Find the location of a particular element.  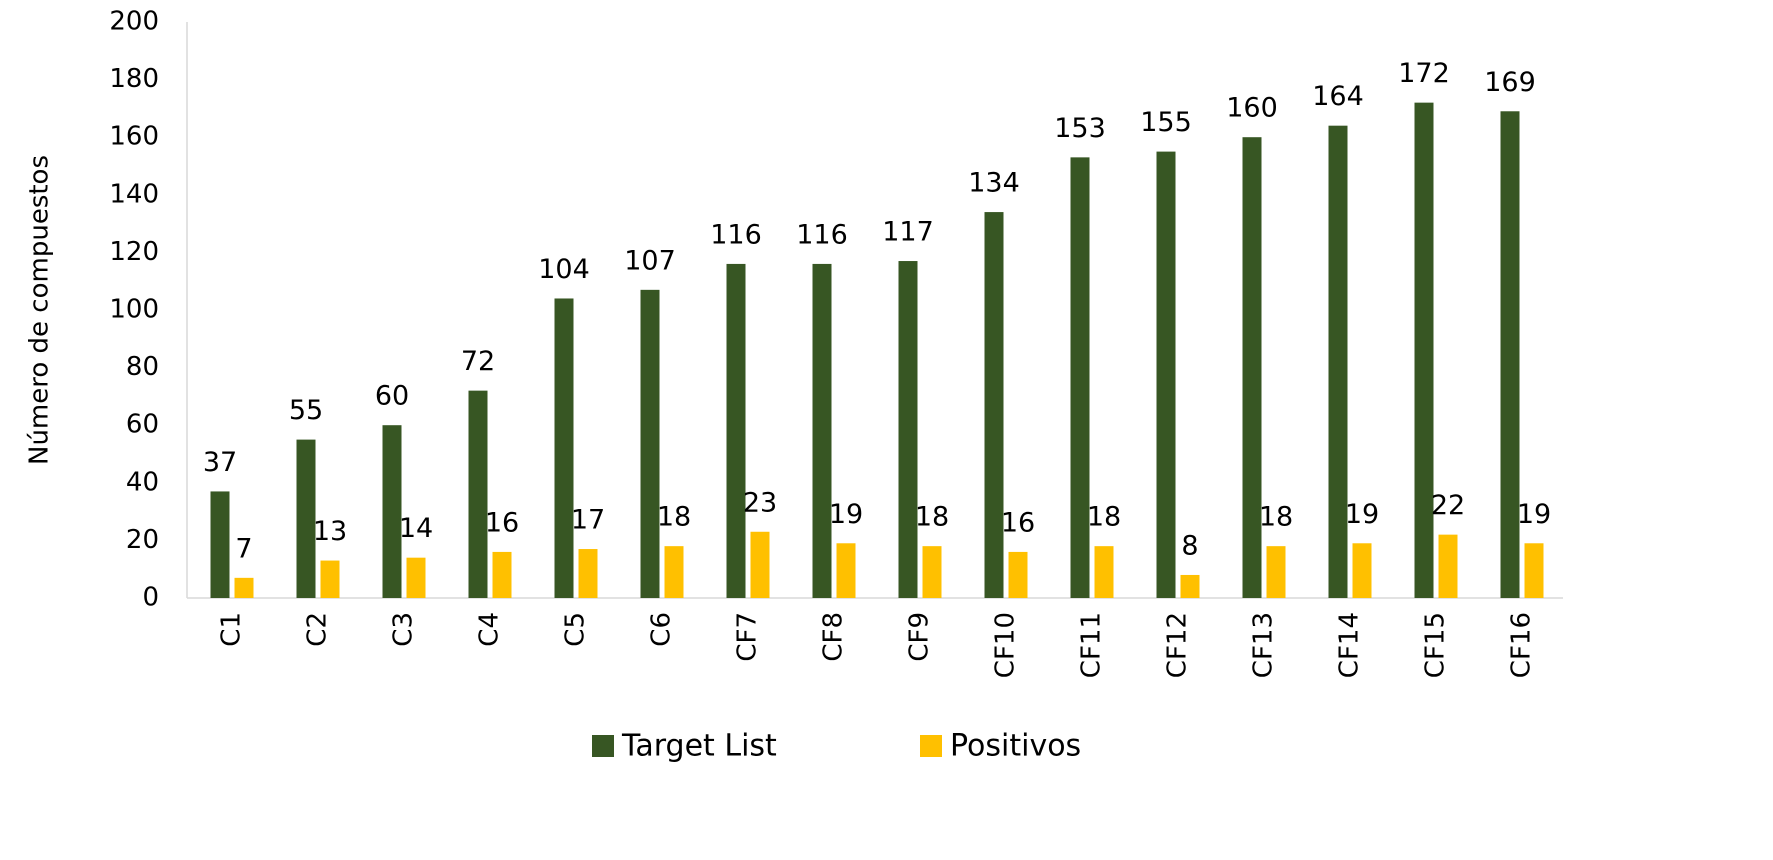

y-tick-label: 160 is located at coordinates (134, 137).